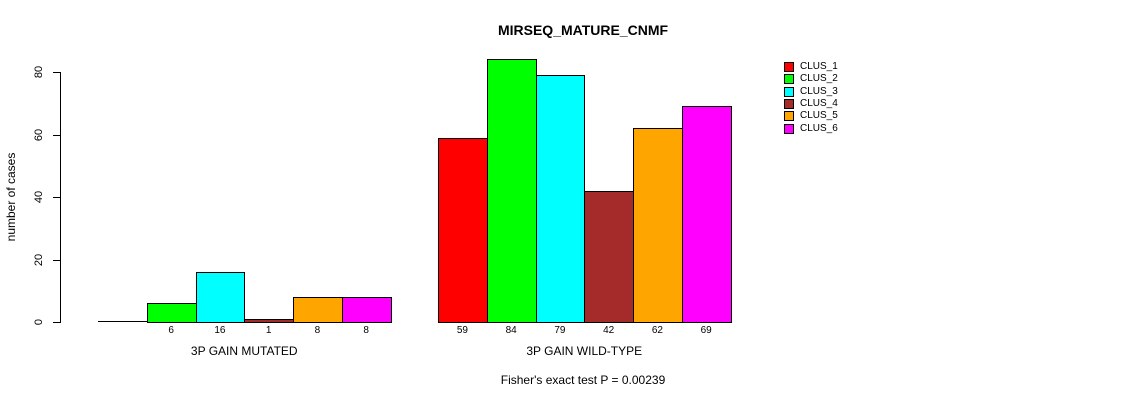 This screenshot has height=400, width=1140. What do you see at coordinates (583, 30) in the screenshot?
I see `chart-title: MIRSEQ_MATURE_CNMF` at bounding box center [583, 30].